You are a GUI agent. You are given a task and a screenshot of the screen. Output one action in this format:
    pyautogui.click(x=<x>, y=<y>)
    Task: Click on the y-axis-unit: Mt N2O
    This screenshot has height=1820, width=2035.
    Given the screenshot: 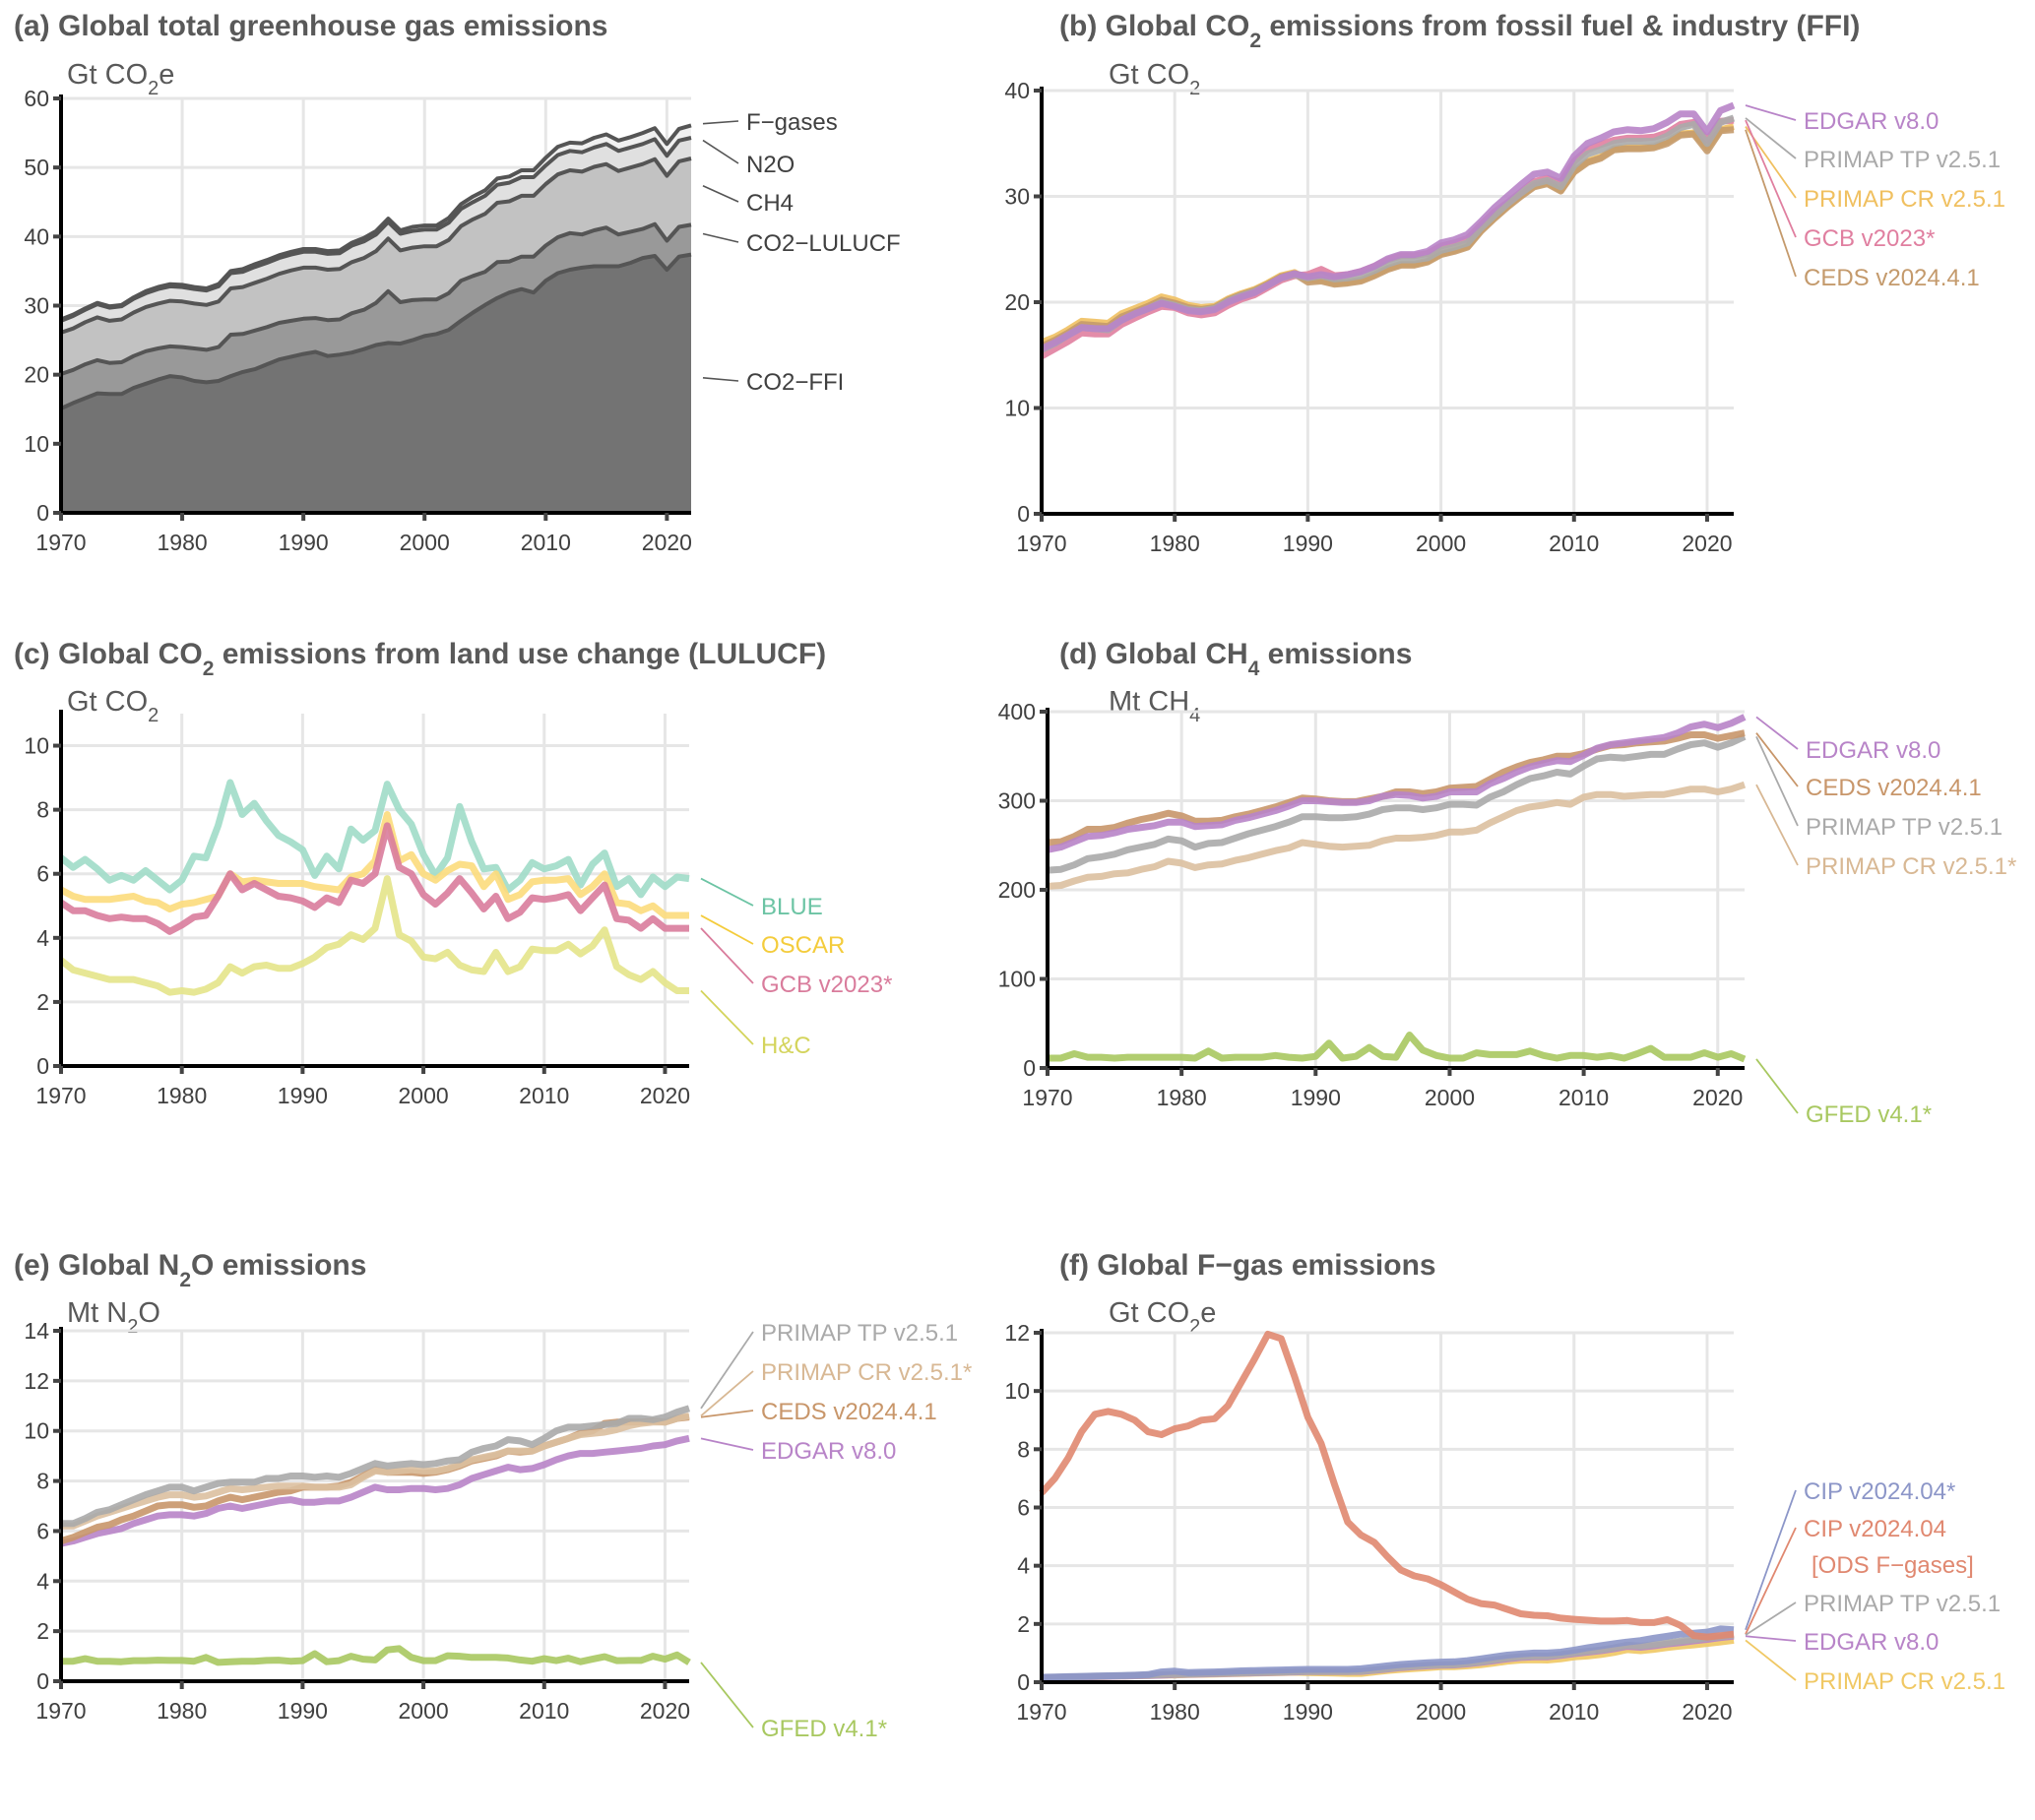 What is the action you would take?
    pyautogui.click(x=113, y=1317)
    